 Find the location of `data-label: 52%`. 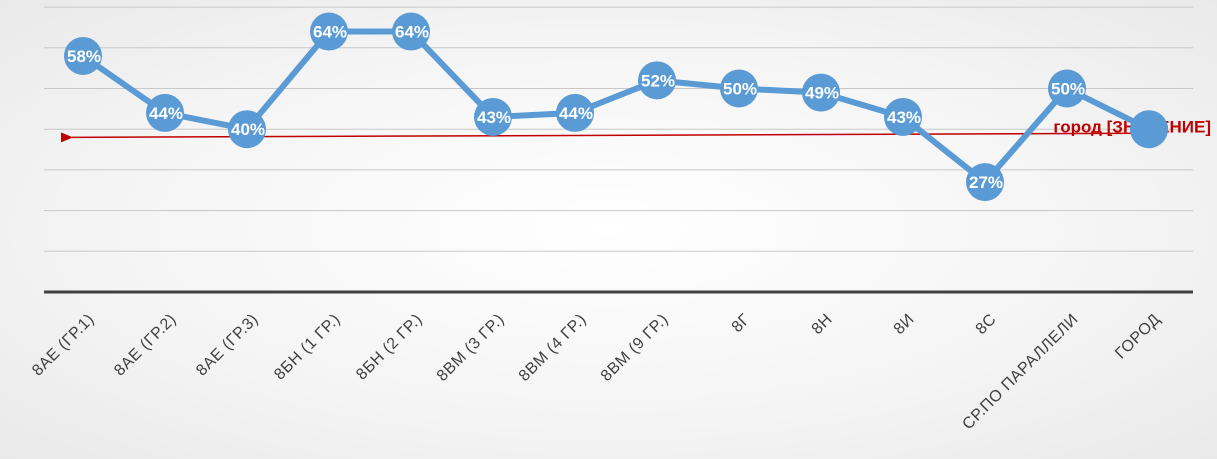

data-label: 52% is located at coordinates (658, 80).